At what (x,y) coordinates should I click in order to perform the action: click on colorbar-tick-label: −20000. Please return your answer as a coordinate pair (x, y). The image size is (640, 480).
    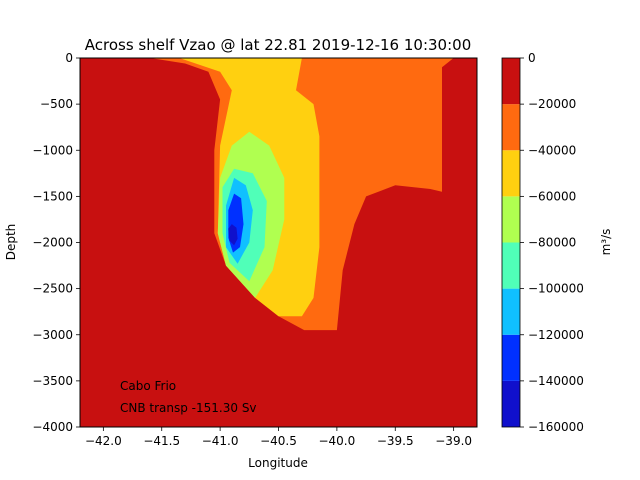
    Looking at the image, I should click on (552, 104).